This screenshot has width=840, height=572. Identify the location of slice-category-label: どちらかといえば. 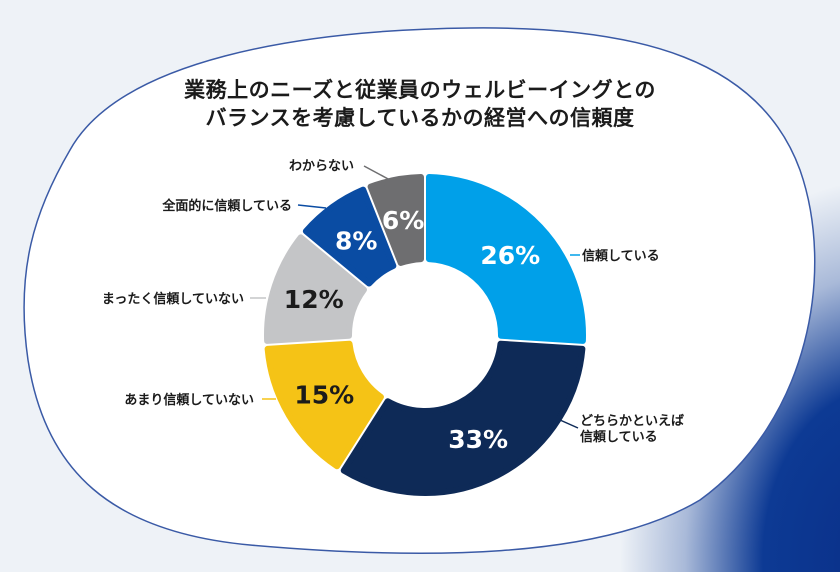
(632, 421).